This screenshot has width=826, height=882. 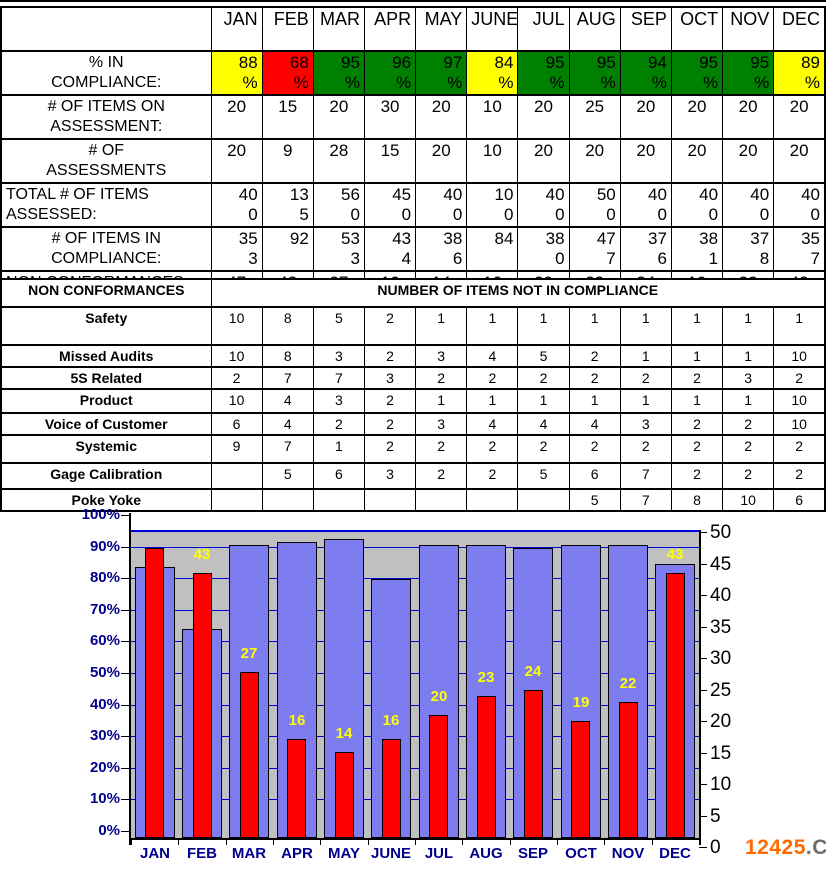 What do you see at coordinates (390, 205) in the screenshot?
I see `value-cell: 45 0` at bounding box center [390, 205].